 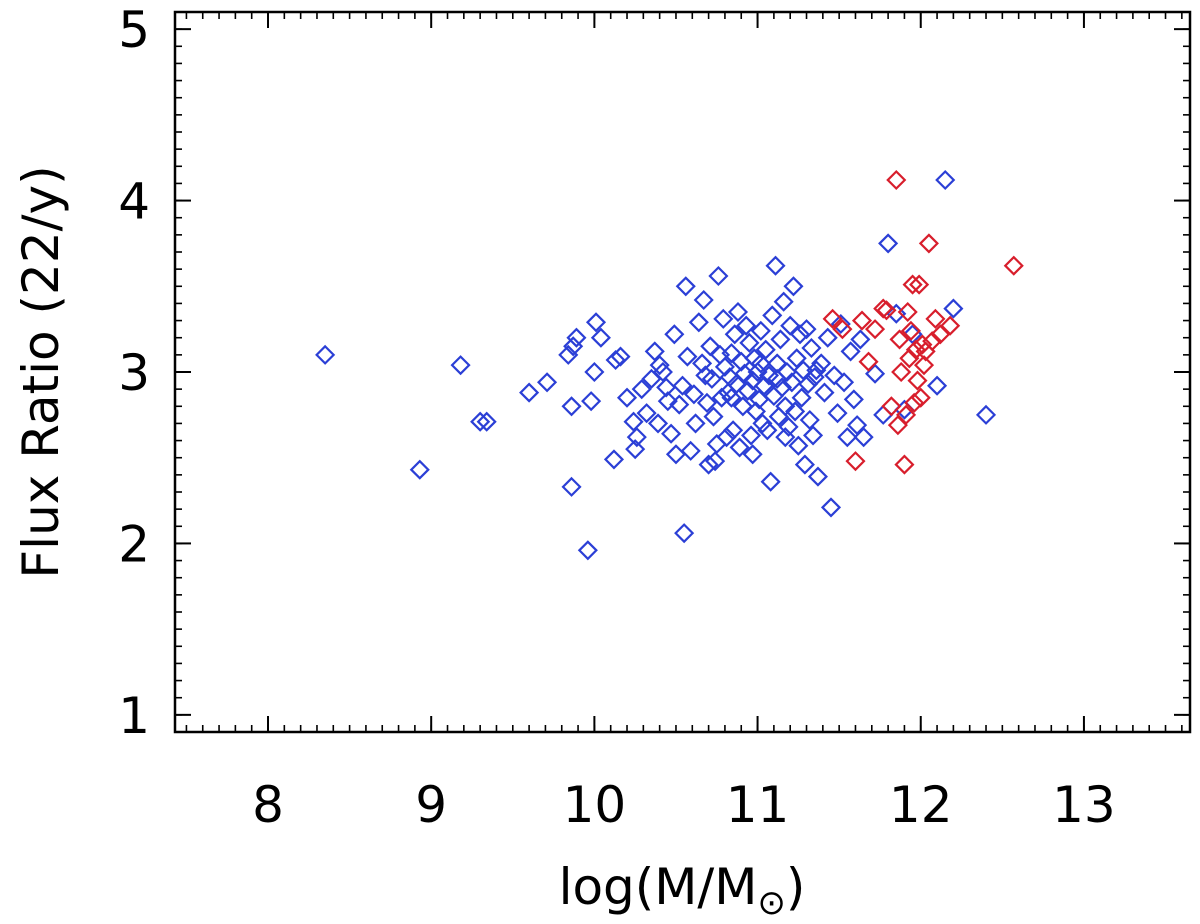 I want to click on x-axis-title-close: ), so click(x=796, y=887).